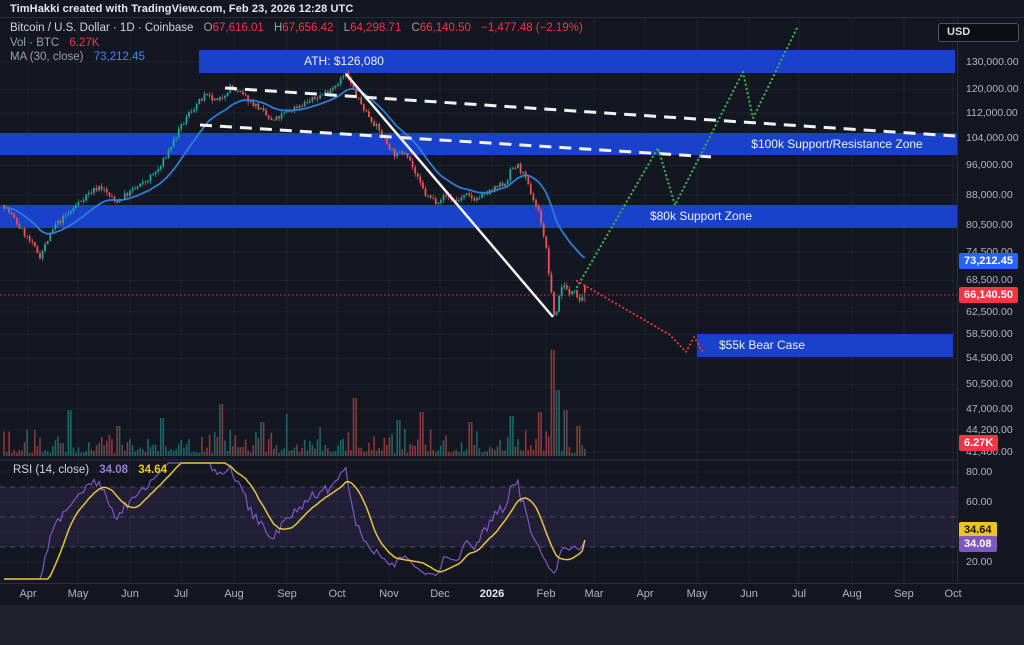  Describe the element at coordinates (546, 594) in the screenshot. I see `time-tick-label: Feb` at that location.